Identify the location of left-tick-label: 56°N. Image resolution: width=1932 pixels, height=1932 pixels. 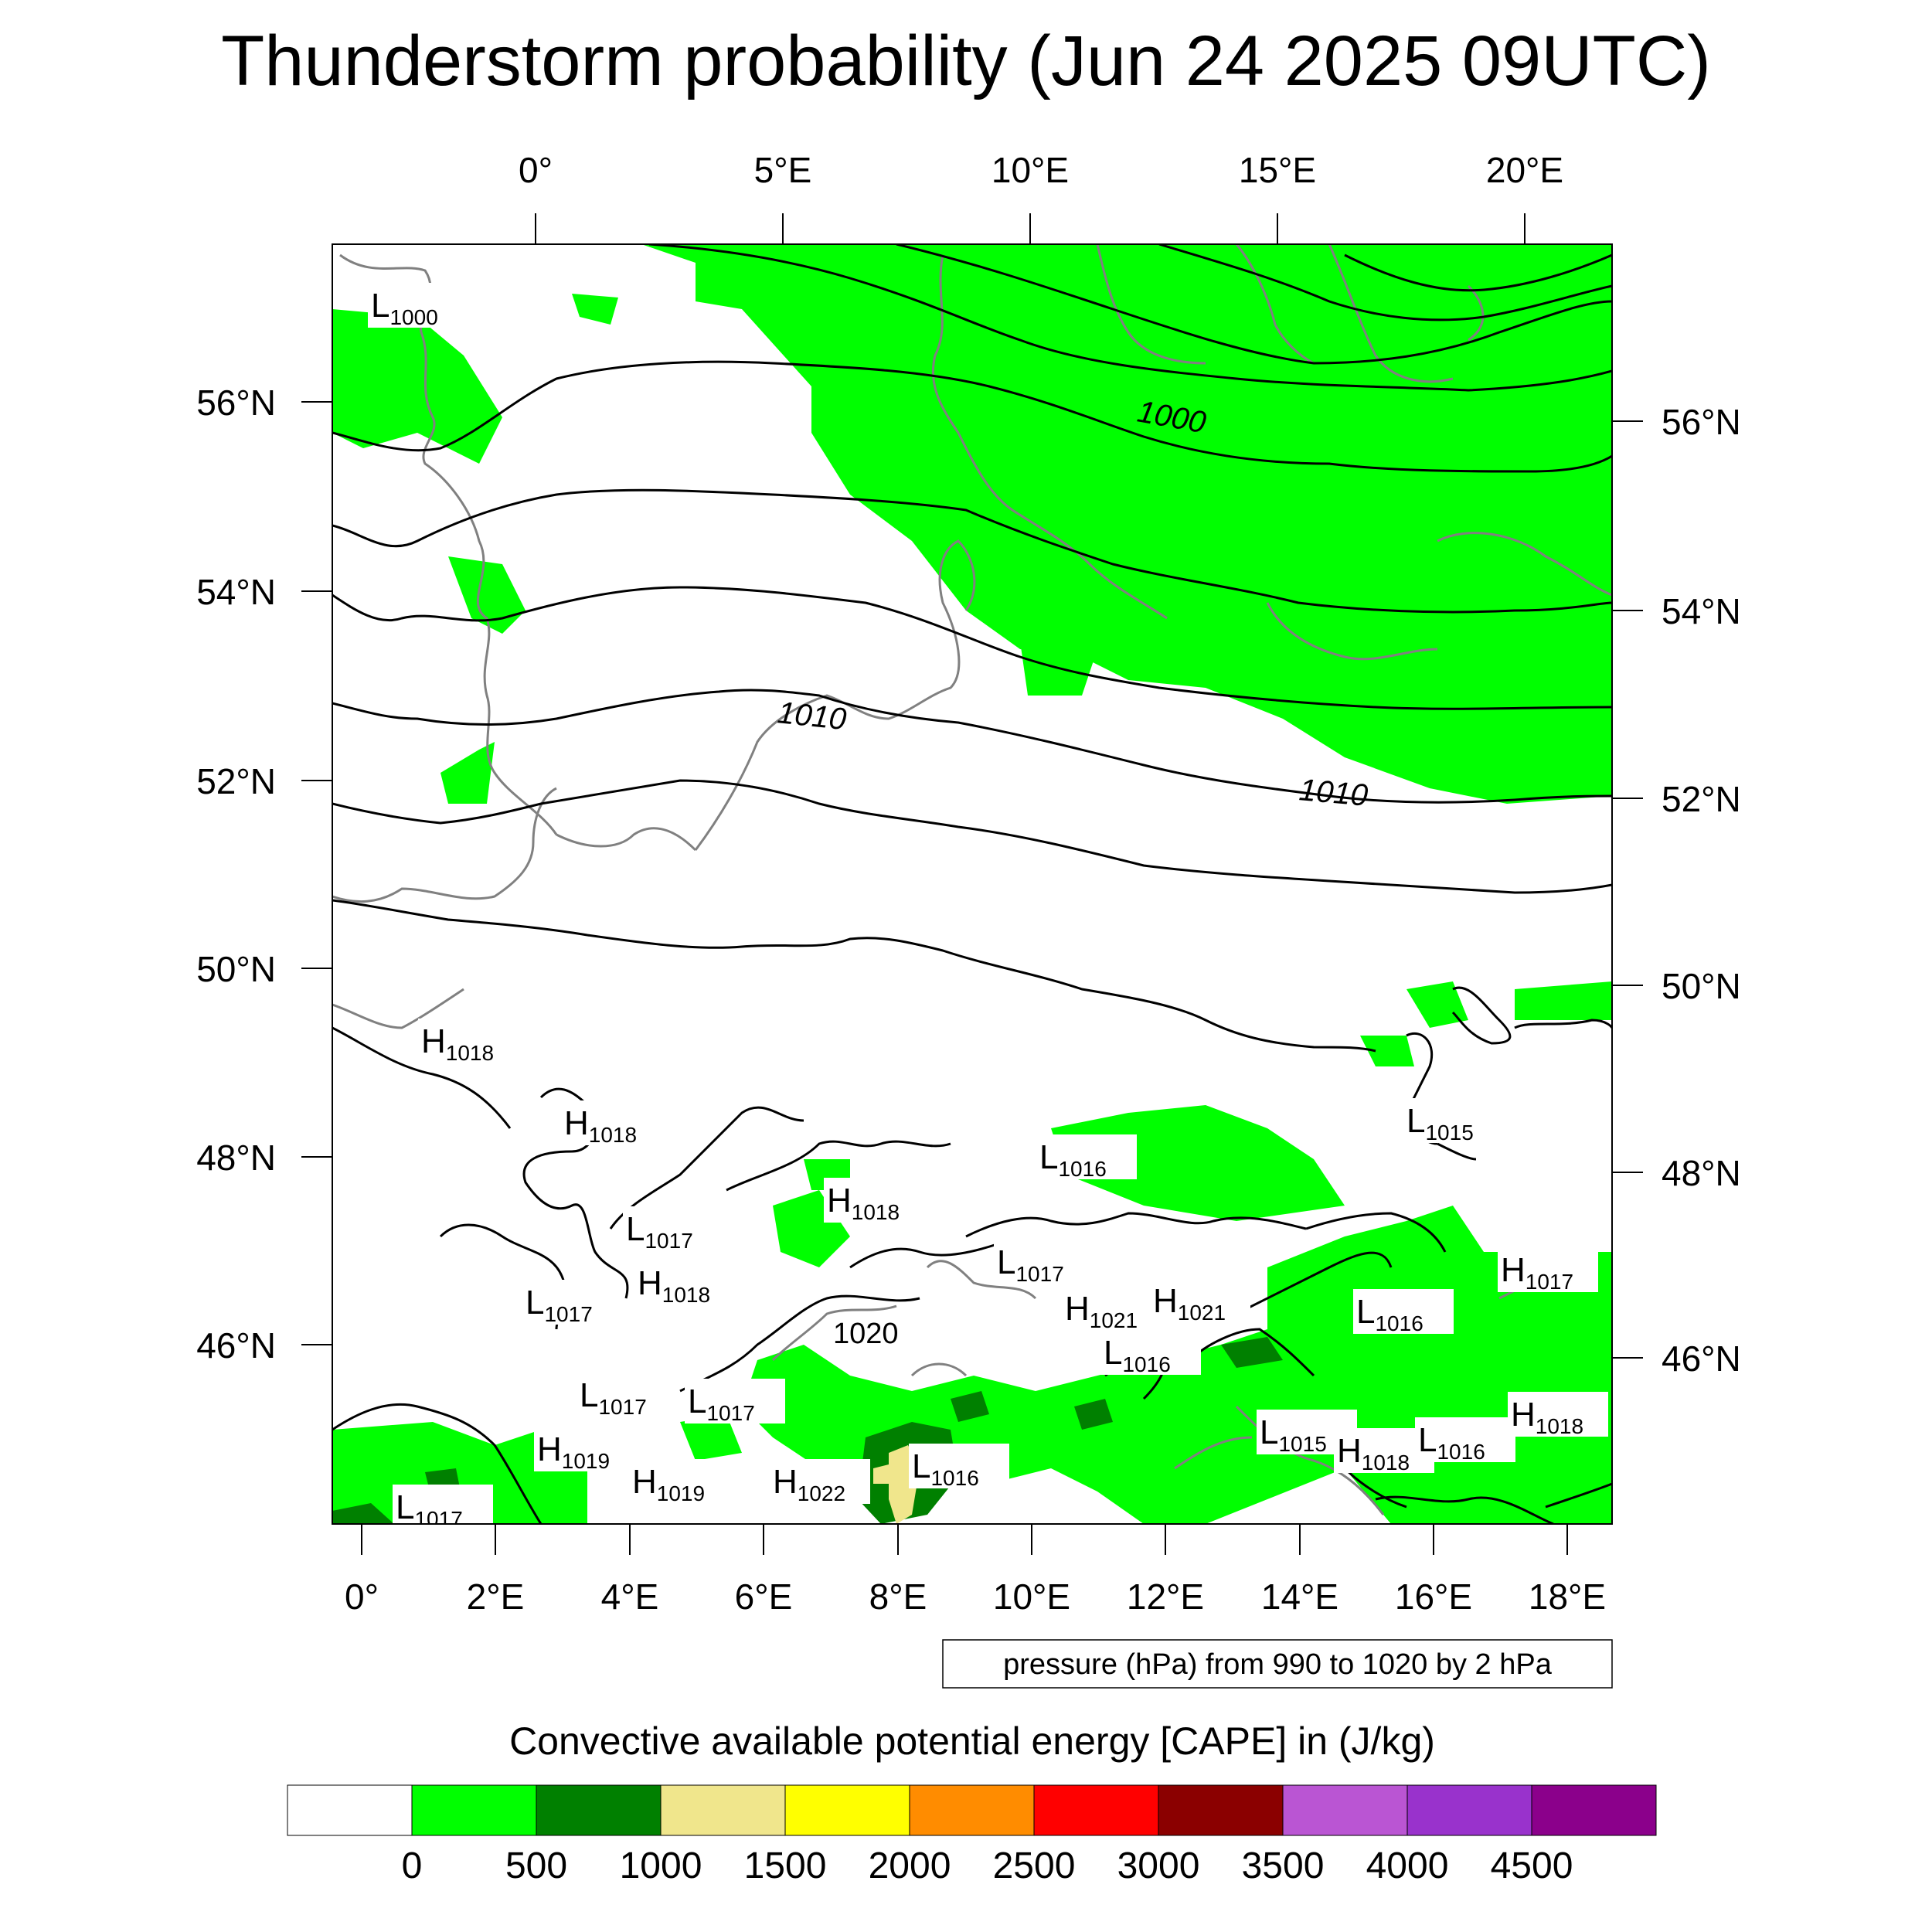
(236, 403).